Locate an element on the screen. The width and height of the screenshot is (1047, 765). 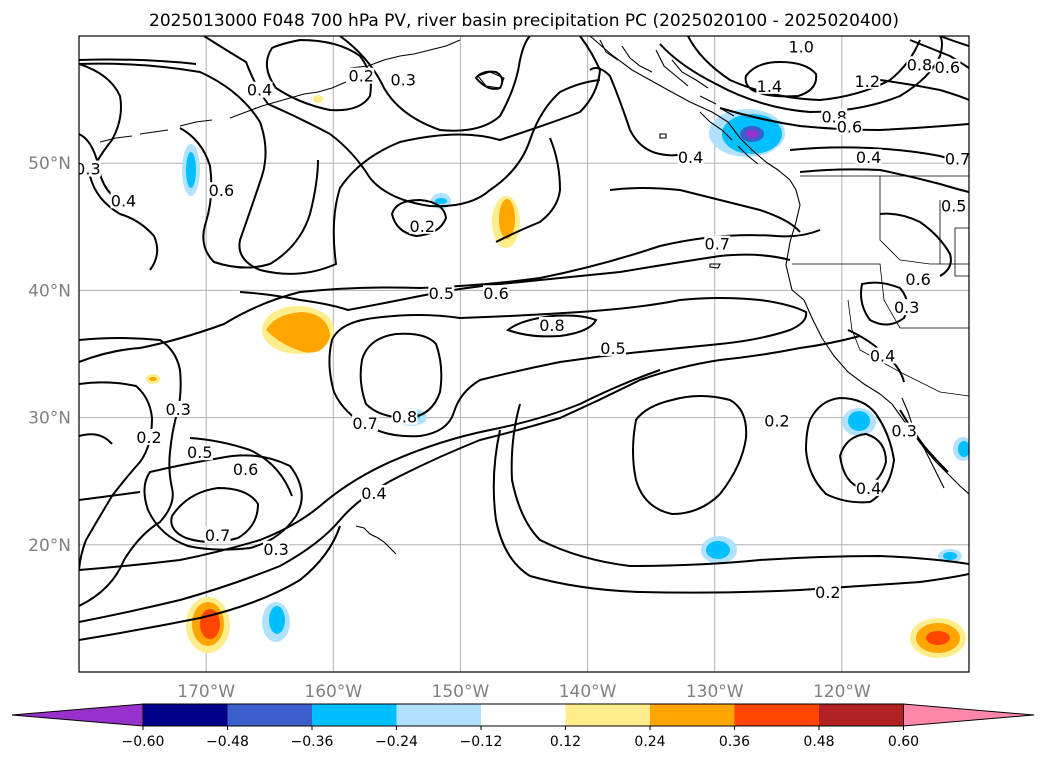
longitude-tick-label: 140°W is located at coordinates (588, 692).